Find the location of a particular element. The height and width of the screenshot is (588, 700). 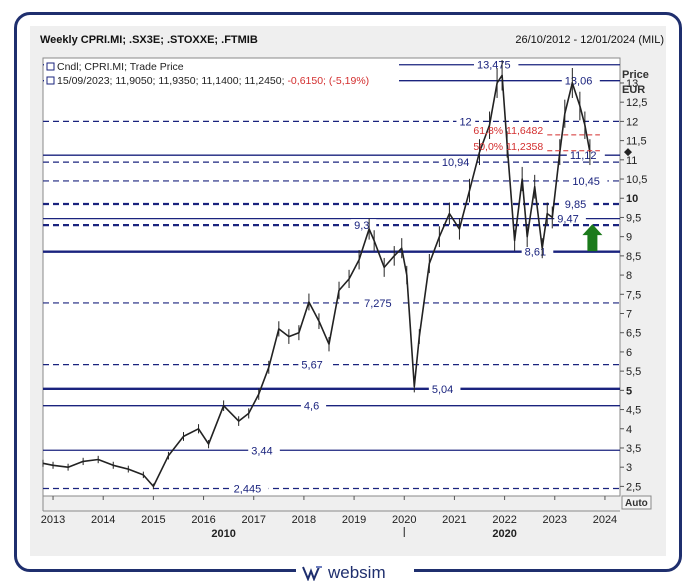

y-tick-label: 9,5 is located at coordinates (633, 218).